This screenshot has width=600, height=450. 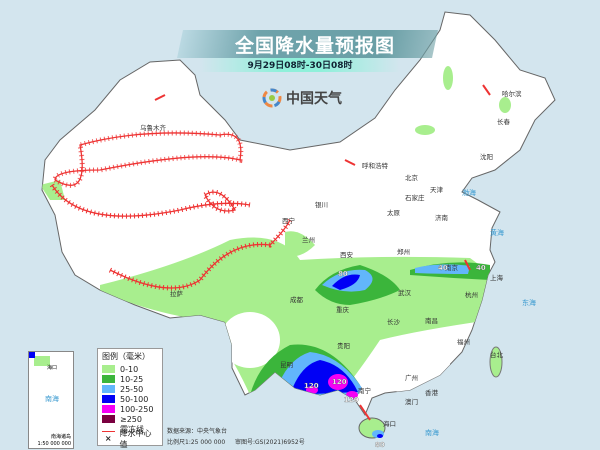 What do you see at coordinates (463, 341) in the screenshot?
I see `city-label: 福州` at bounding box center [463, 341].